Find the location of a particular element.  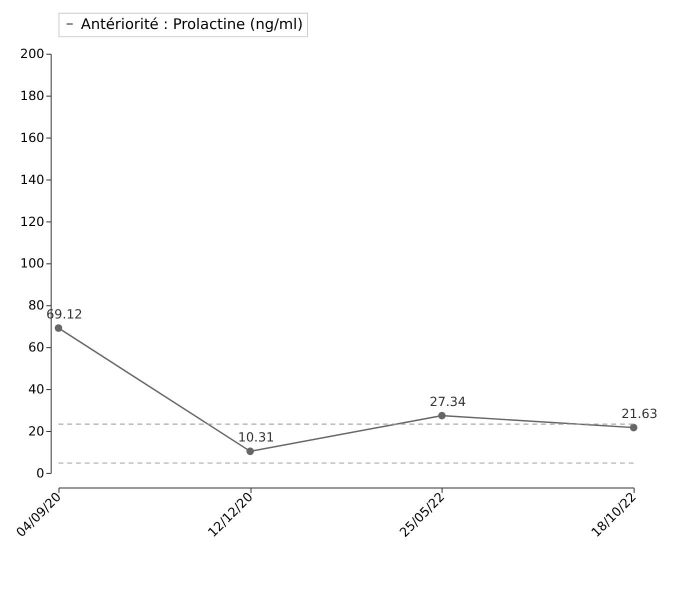

y-tick-label: 200 is located at coordinates (32, 54).